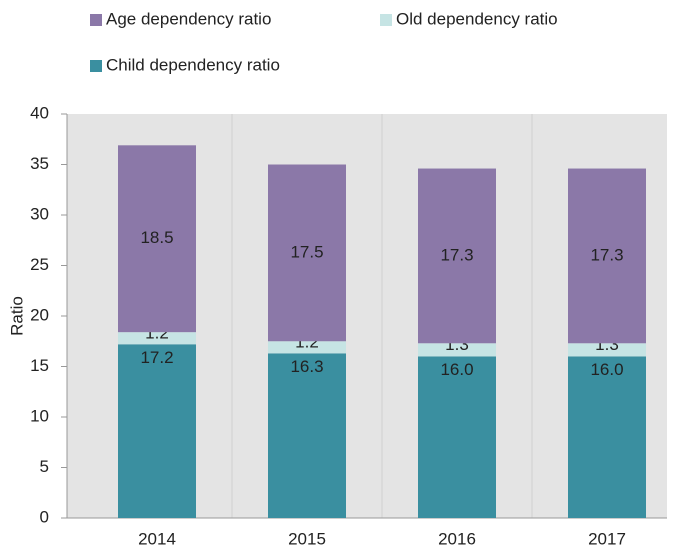 The width and height of the screenshot is (674, 551). Describe the element at coordinates (39, 112) in the screenshot. I see `y-tick-label: 40` at that location.